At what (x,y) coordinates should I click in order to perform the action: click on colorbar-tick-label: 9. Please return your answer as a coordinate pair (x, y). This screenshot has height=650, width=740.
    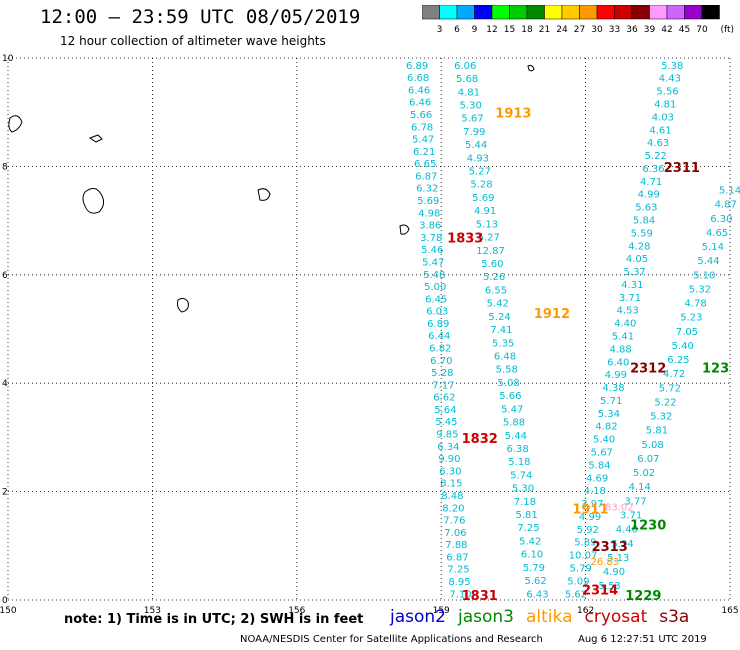
    Looking at the image, I should click on (475, 30).